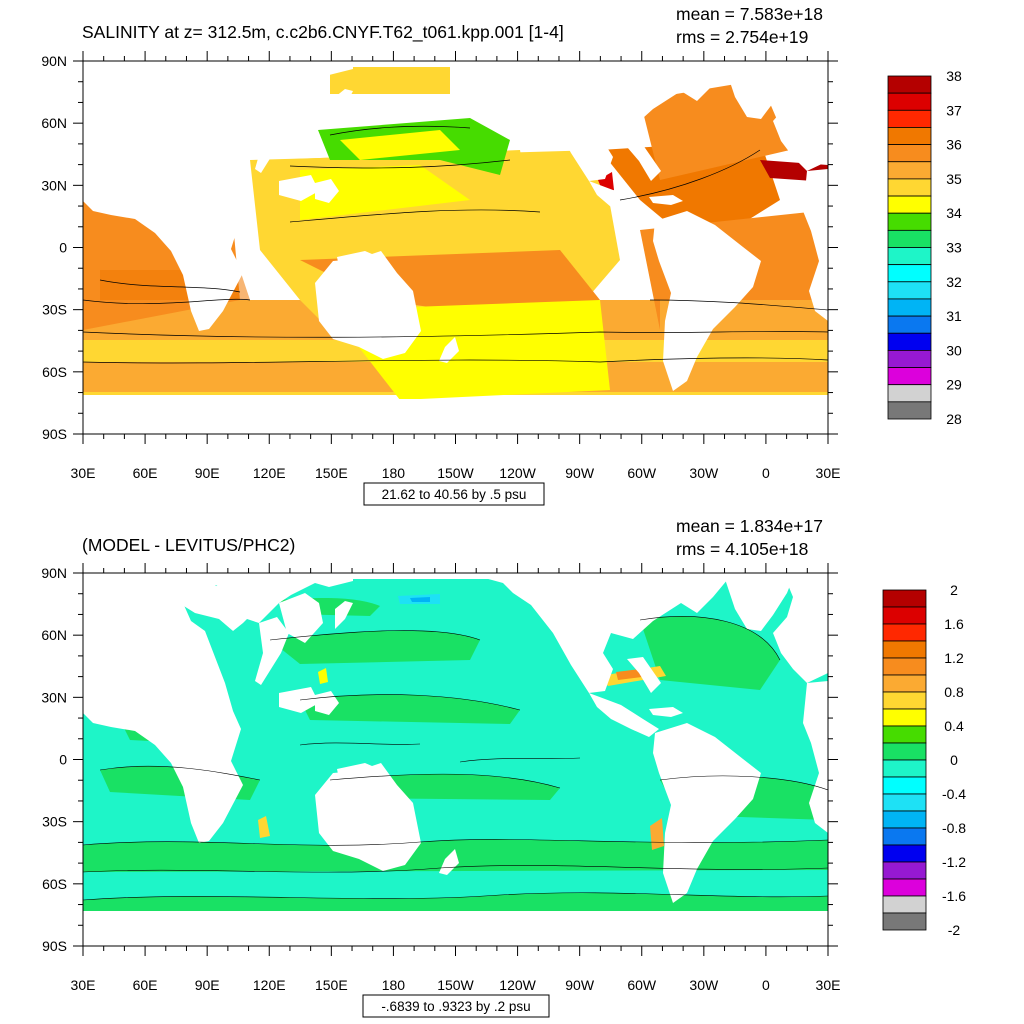 Image resolution: width=1024 pixels, height=1024 pixels. I want to click on y-tick-label: 60S, so click(54, 372).